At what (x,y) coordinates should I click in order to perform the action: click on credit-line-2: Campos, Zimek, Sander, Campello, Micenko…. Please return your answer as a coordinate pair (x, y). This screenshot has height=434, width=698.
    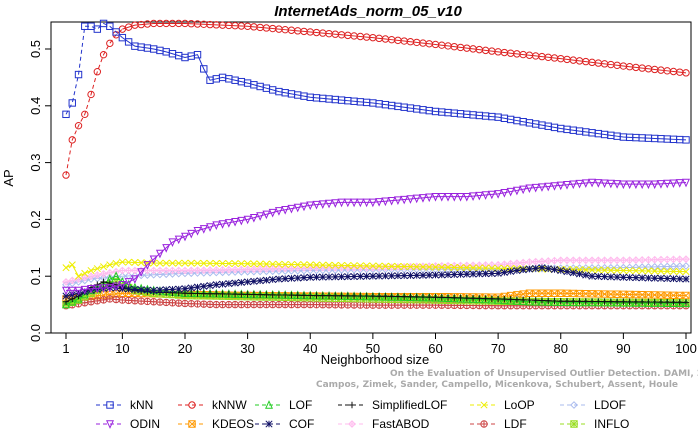
    Looking at the image, I should click on (497, 385).